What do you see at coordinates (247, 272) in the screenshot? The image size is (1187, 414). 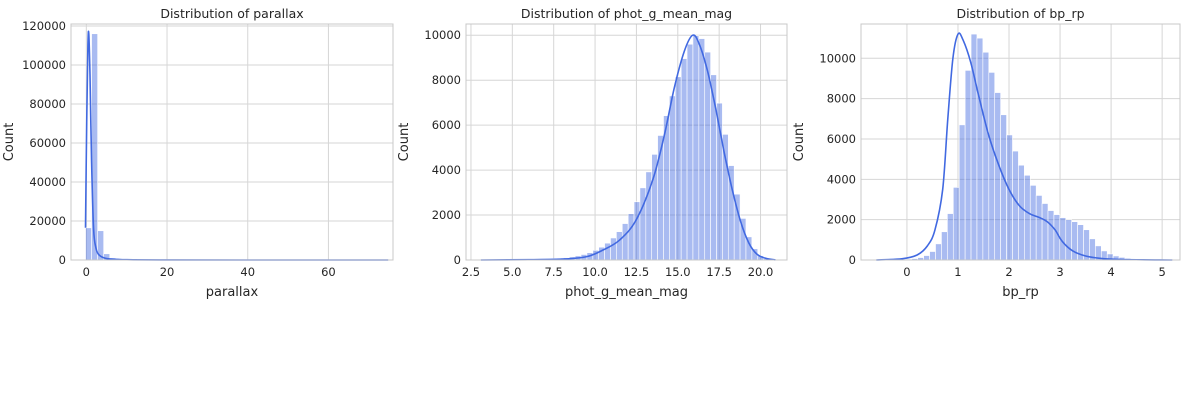 I see `x-tick-label: 40` at bounding box center [247, 272].